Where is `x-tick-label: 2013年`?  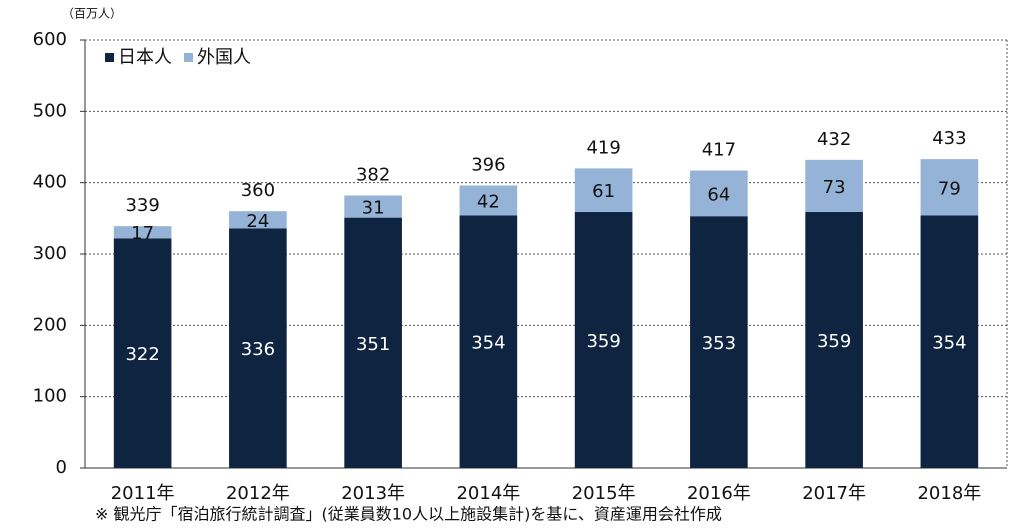
x-tick-label: 2013年 is located at coordinates (373, 493).